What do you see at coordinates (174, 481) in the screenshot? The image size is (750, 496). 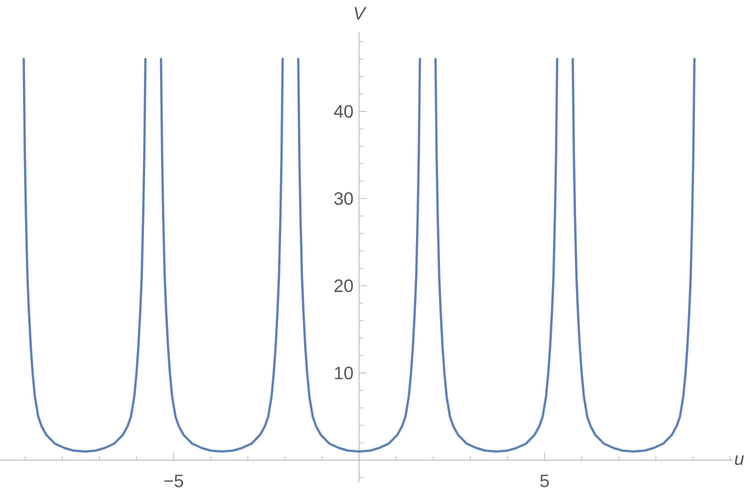 I see `x-tick-label: −5` at bounding box center [174, 481].